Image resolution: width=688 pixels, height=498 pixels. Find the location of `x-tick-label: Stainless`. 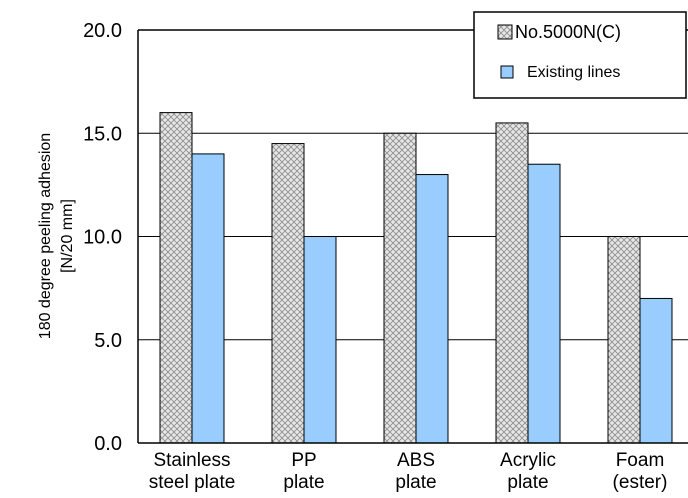

x-tick-label: Stainless is located at coordinates (191, 460).